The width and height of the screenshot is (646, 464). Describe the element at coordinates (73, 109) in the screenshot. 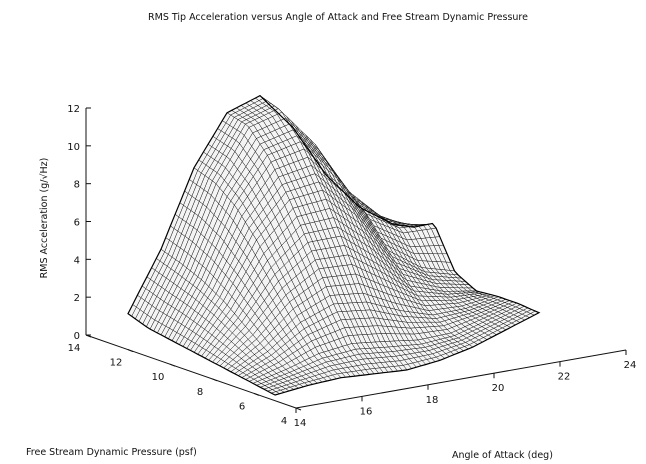

I see `z-tick-label: 12` at that location.